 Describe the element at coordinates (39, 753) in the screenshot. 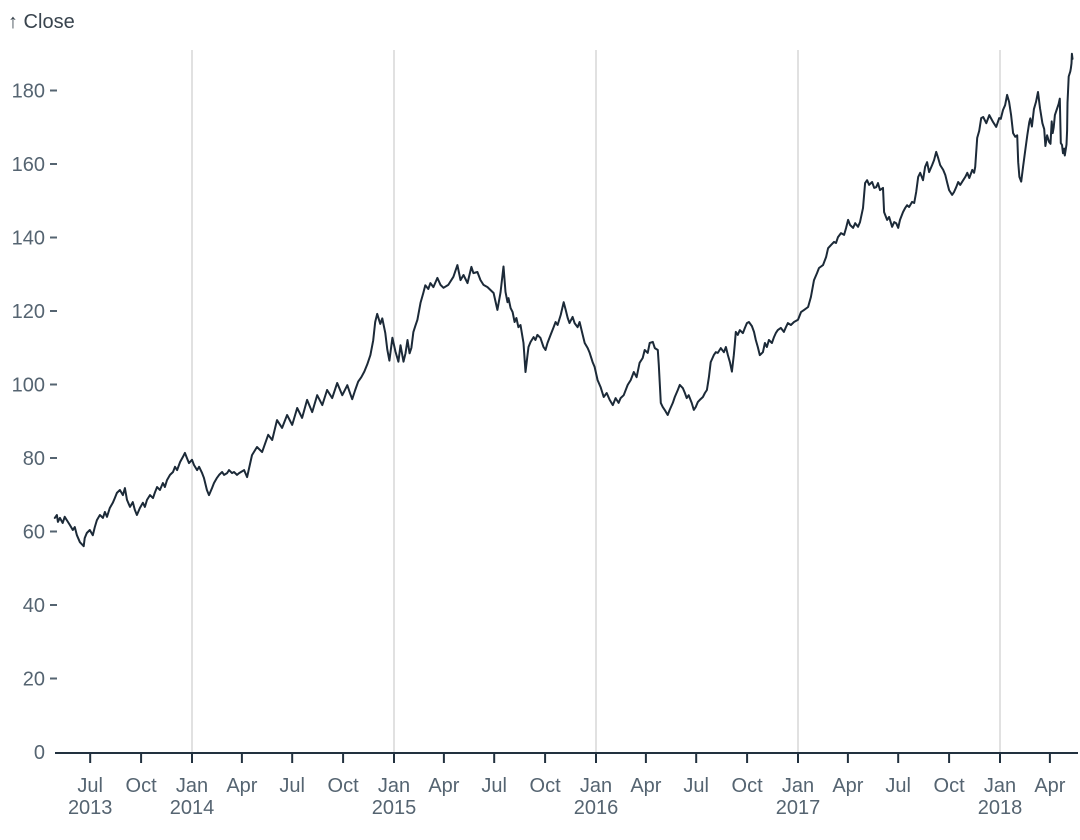

I see `y-tick-label: 0` at that location.